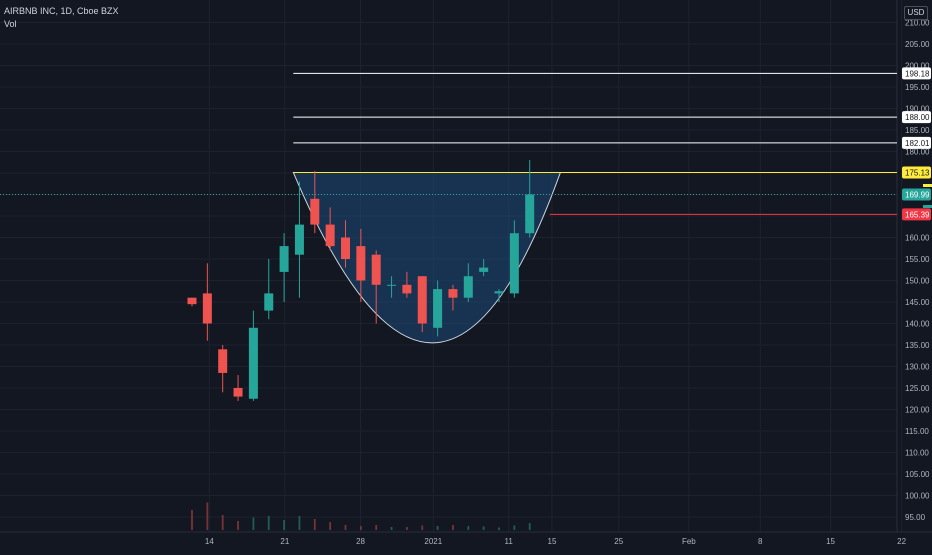 This screenshot has height=555, width=932. Describe the element at coordinates (916, 13) in the screenshot. I see `currency-button: USD` at that location.